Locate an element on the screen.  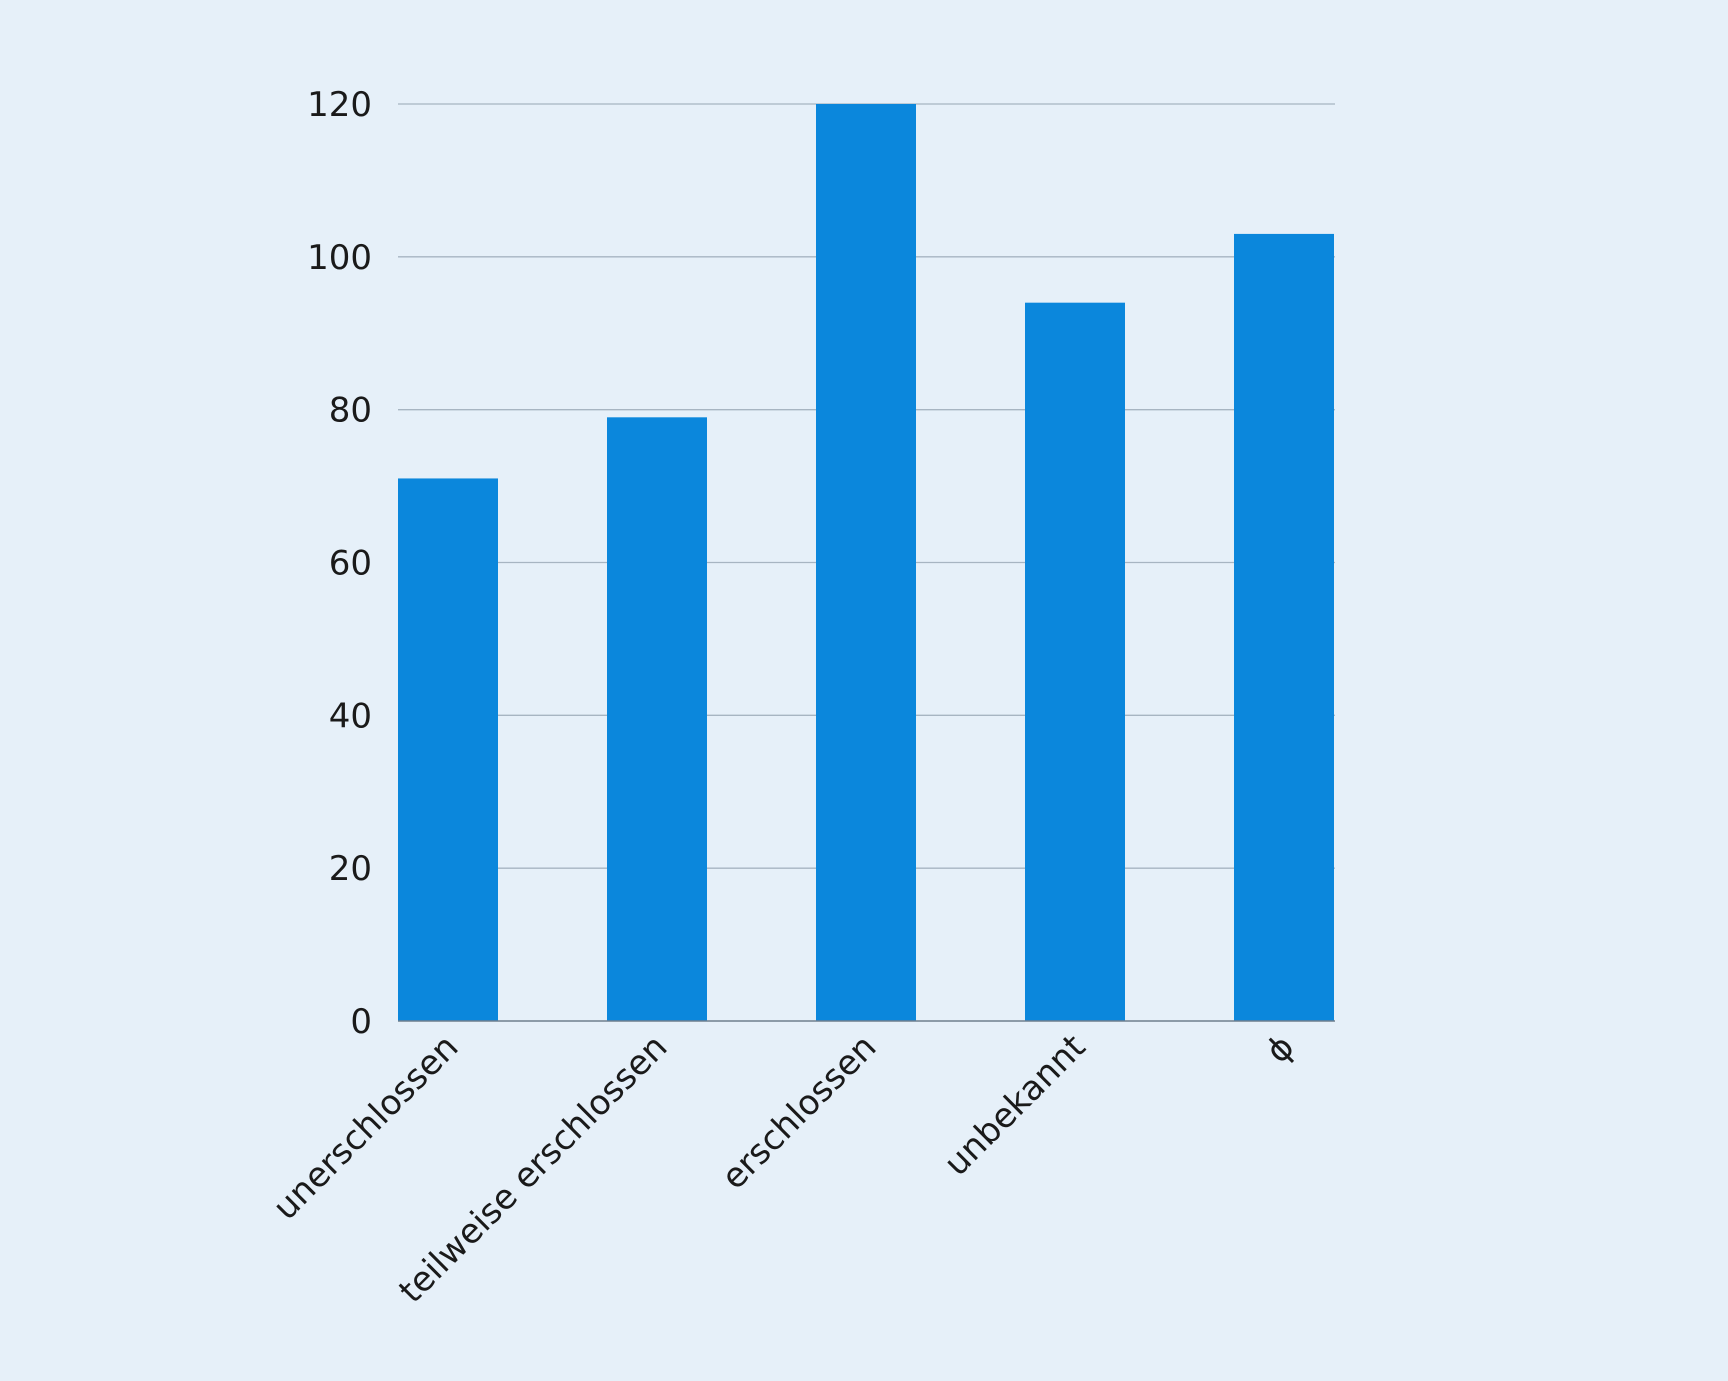
y-axis-tick-labels: 0 20 40 60 80 100 120 is located at coordinates (339, 563).